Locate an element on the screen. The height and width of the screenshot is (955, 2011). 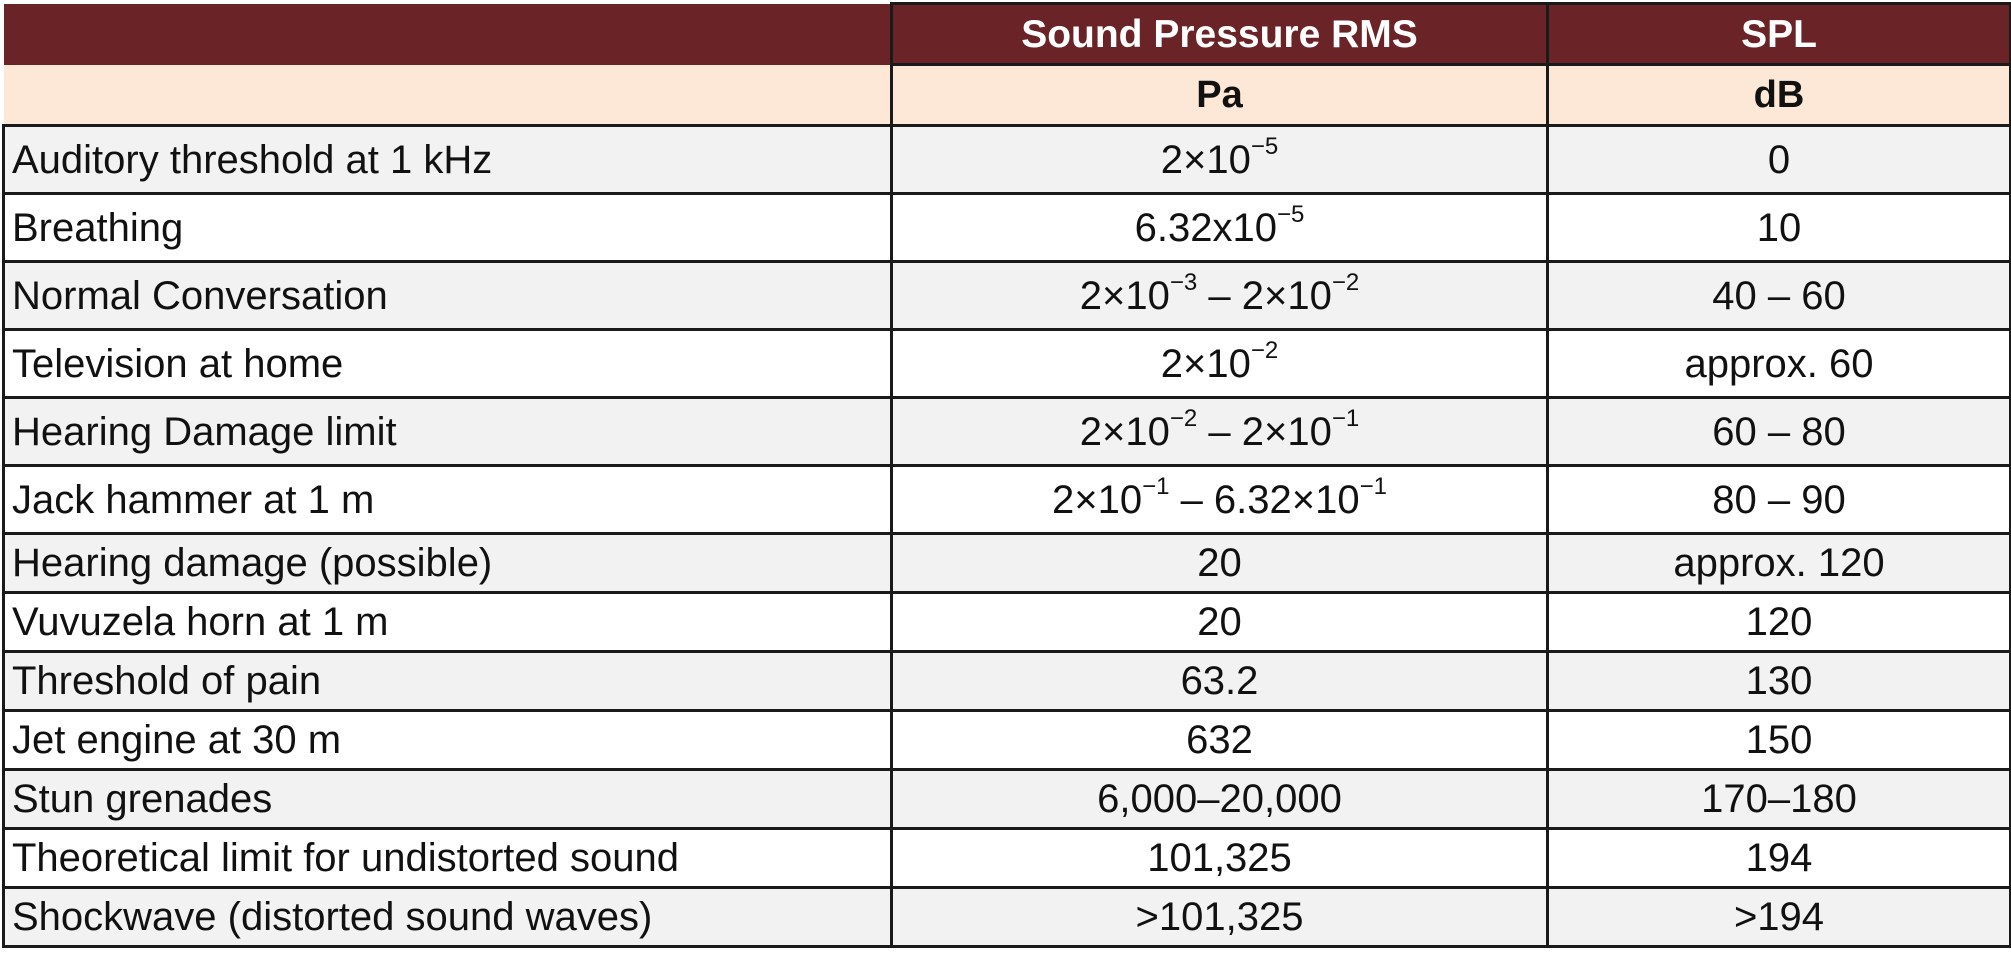
unit-row: Pa dB is located at coordinates (1007, 95).